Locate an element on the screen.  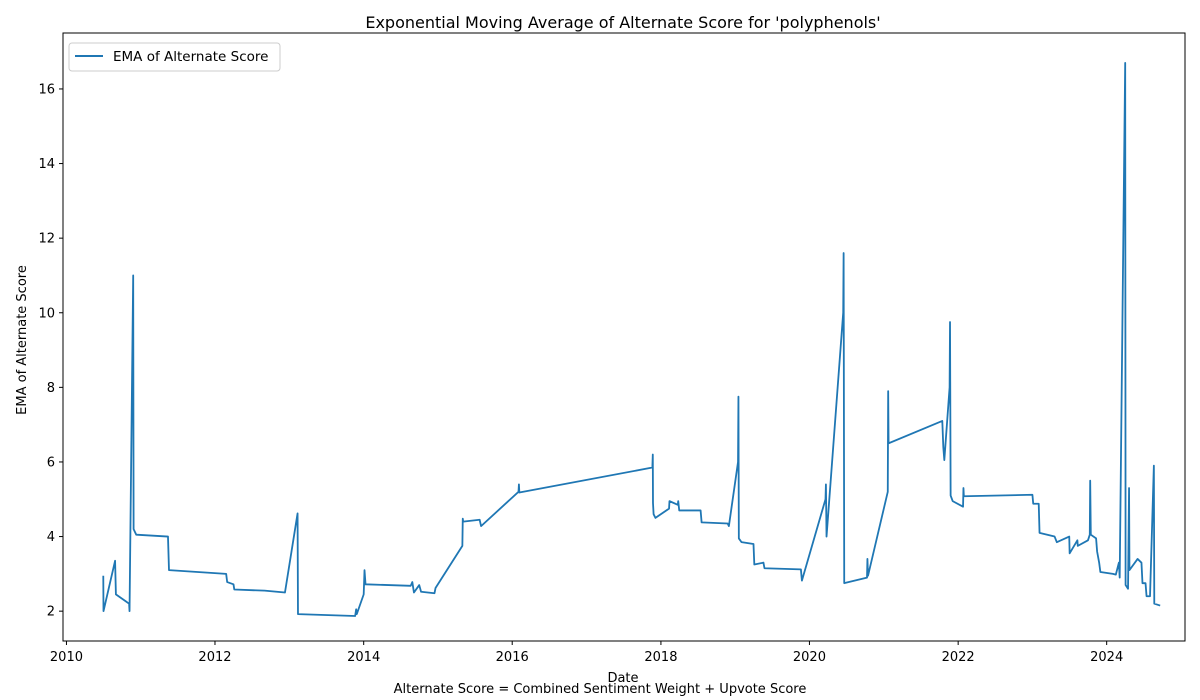
y-tick-label: 2 is located at coordinates (51, 612).